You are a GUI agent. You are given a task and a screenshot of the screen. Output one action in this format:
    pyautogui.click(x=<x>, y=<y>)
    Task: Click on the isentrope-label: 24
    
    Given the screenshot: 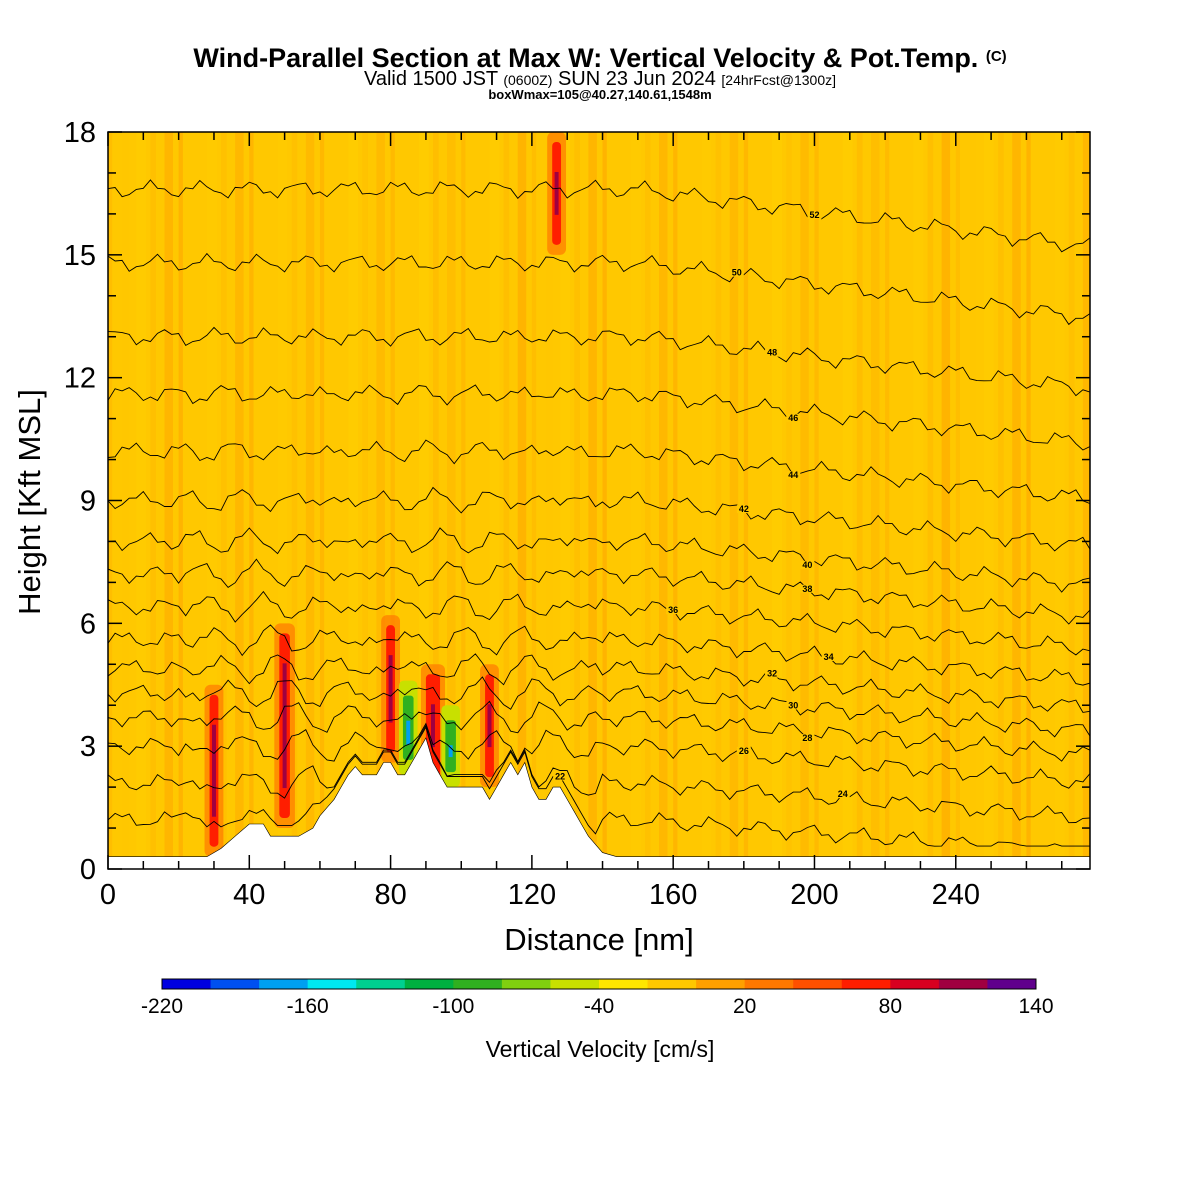 What is the action you would take?
    pyautogui.click(x=843, y=794)
    